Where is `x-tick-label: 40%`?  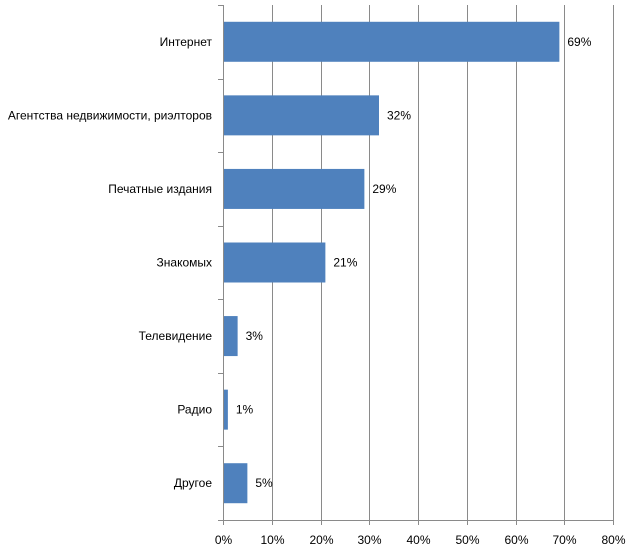
x-tick-label: 40% is located at coordinates (418, 540).